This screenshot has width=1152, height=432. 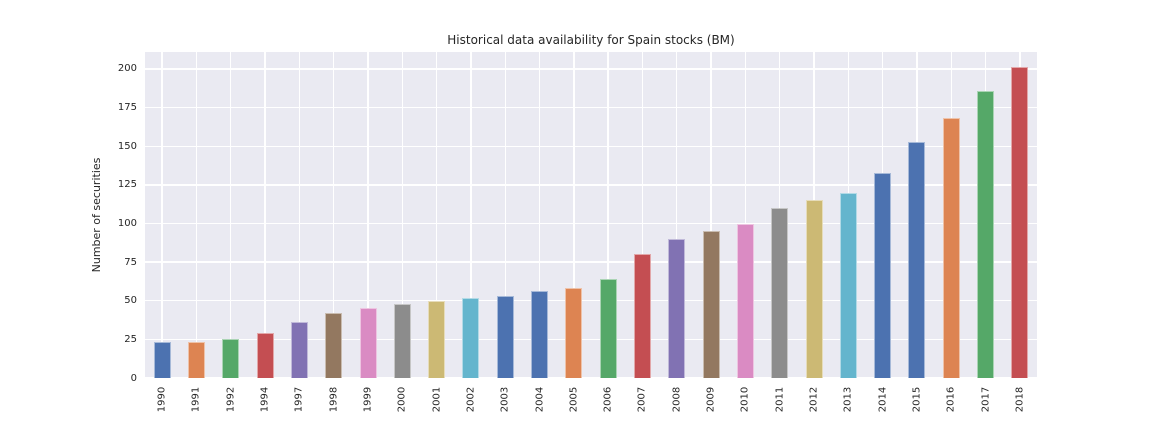 I want to click on y-tick-label-75: 75, so click(x=130, y=262).